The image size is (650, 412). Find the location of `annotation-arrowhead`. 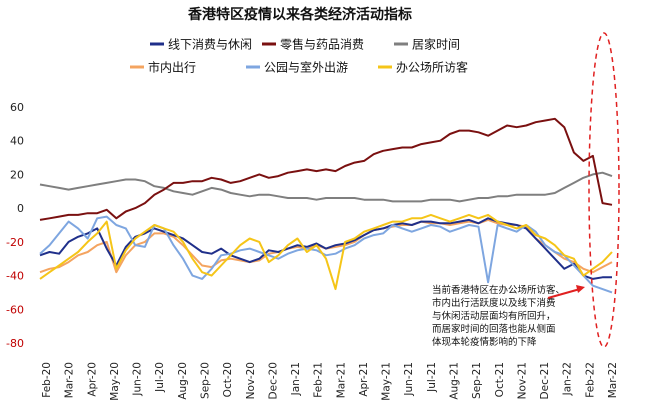

annotation-arrowhead is located at coordinates (580, 289).